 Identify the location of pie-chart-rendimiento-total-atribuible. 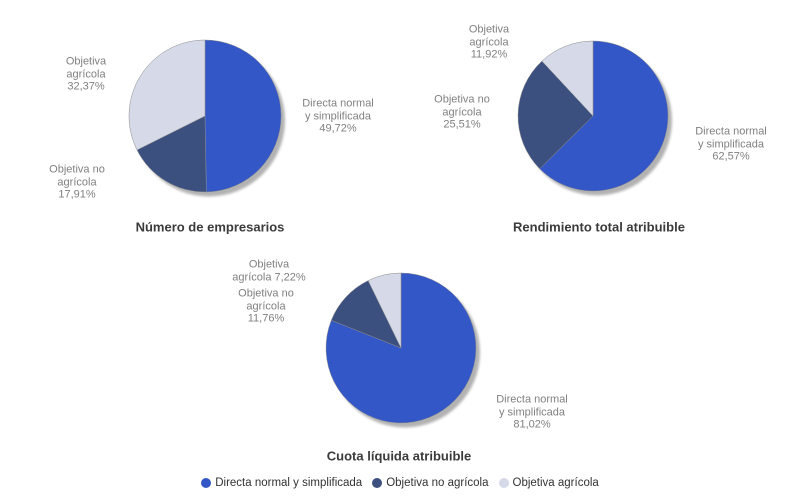
(594, 118).